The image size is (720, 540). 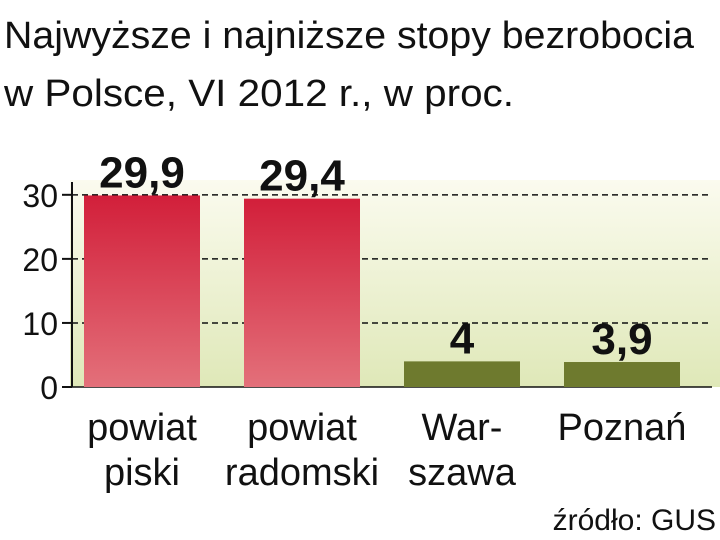 I want to click on value-label: 29,9, so click(x=142, y=172).